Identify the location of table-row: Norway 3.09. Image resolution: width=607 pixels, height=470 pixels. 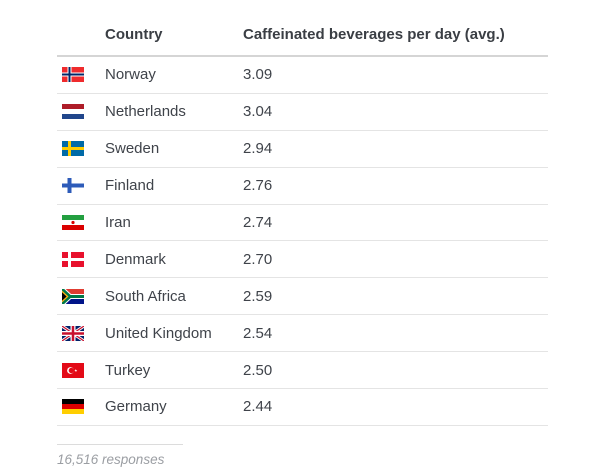
(302, 75).